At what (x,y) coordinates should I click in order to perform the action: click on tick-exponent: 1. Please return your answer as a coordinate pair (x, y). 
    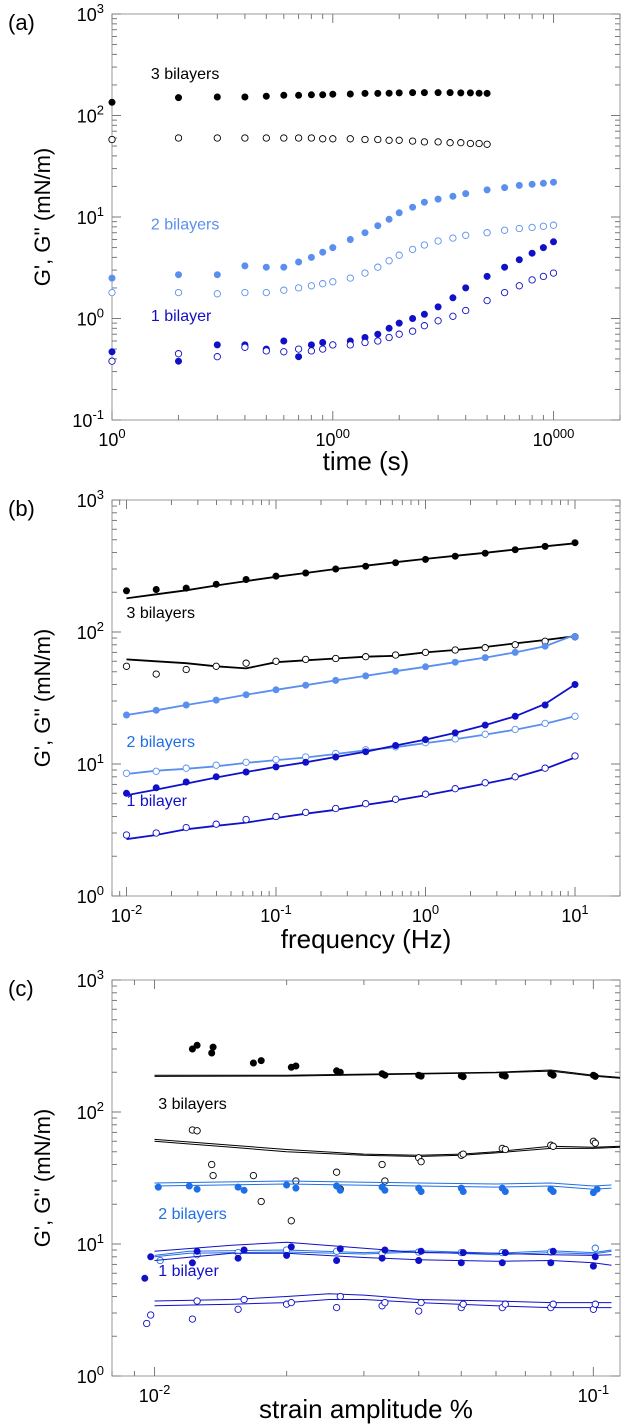
    Looking at the image, I should click on (100, 1238).